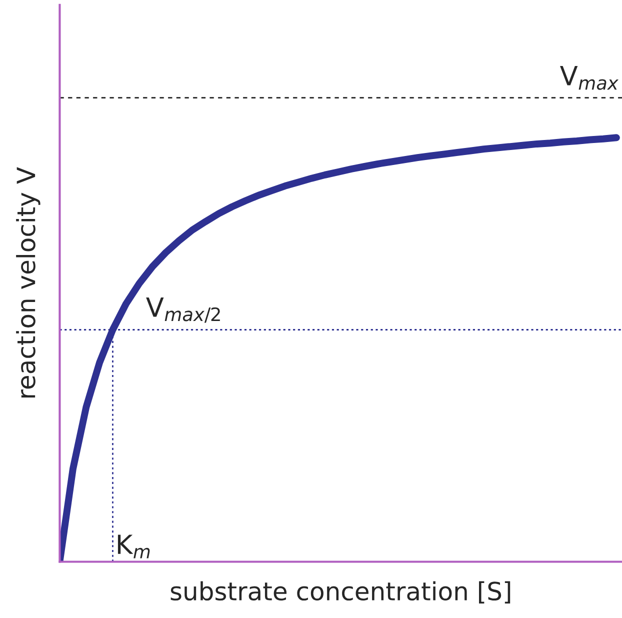 This screenshot has height=618, width=622. Describe the element at coordinates (589, 78) in the screenshot. I see `ref-line-label: V$_{max}$` at that location.